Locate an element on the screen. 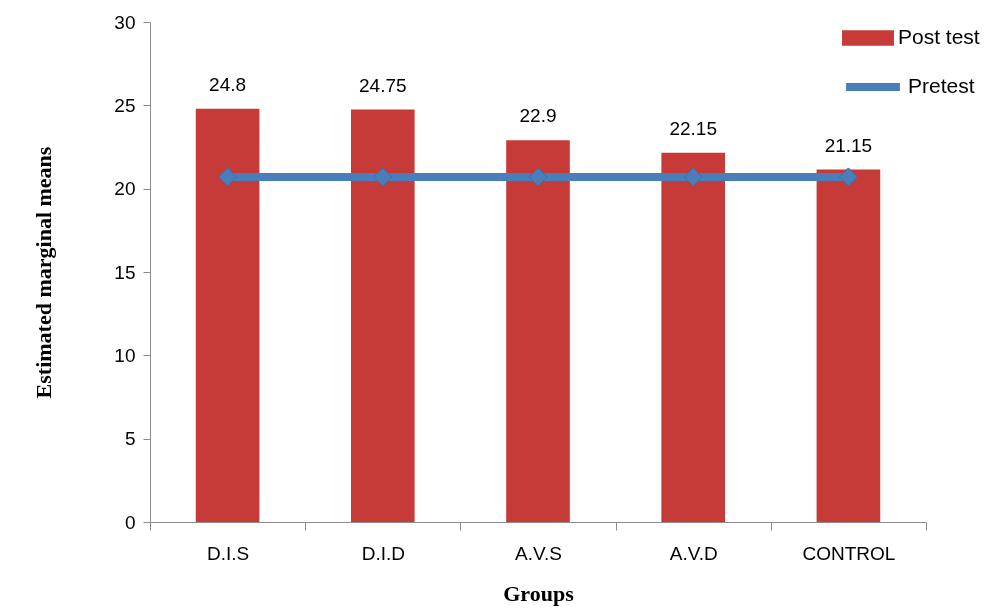  x-tick-label: A.V.S is located at coordinates (538, 553).